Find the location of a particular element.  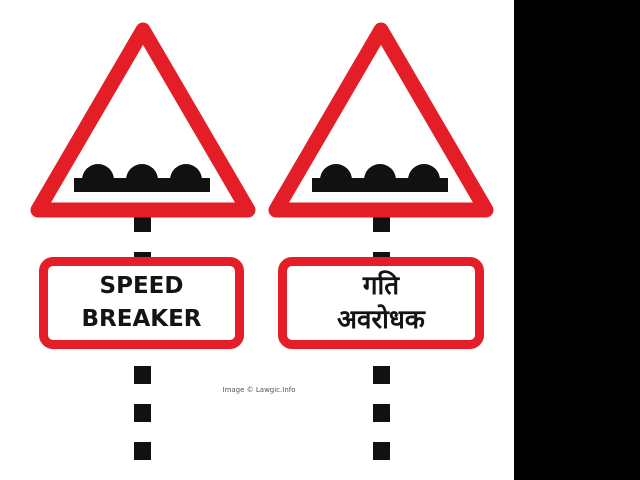

sign-plate: गति अवरोधक is located at coordinates (381, 303).